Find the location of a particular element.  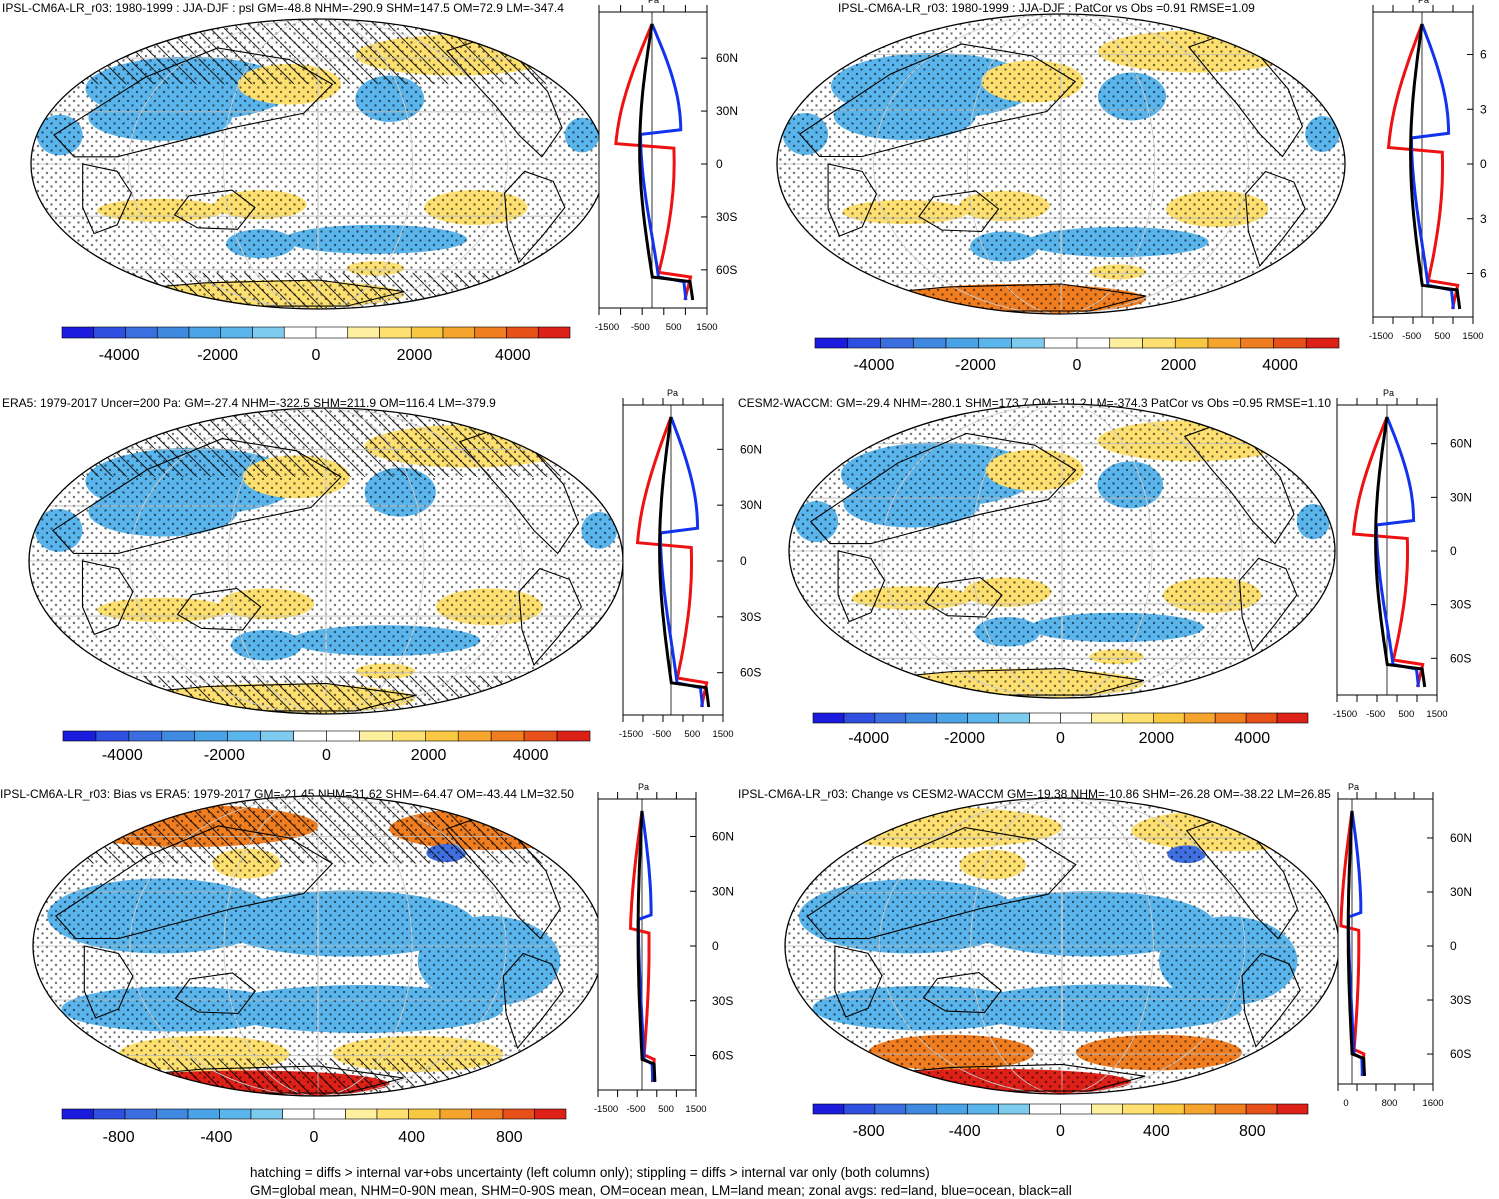

zonal-tick-label: 0 is located at coordinates (1345, 1103).